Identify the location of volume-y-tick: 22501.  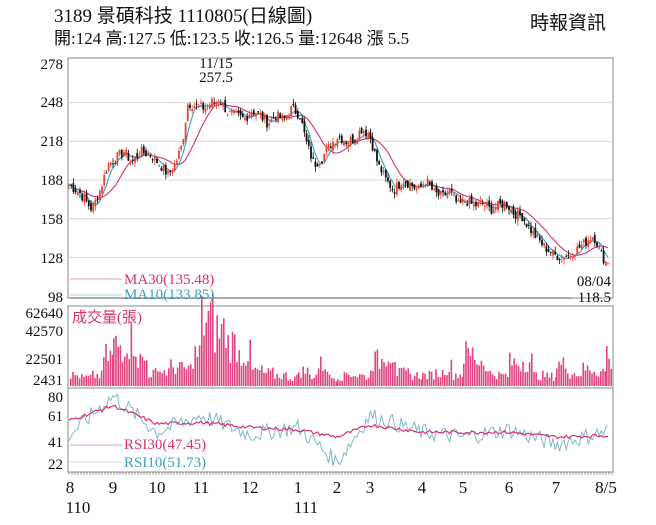
(45, 360).